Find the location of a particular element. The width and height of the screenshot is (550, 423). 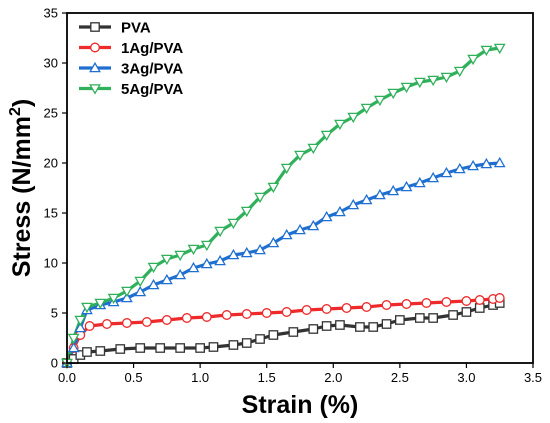

legend-marker-3ag-pva is located at coordinates (95, 67).